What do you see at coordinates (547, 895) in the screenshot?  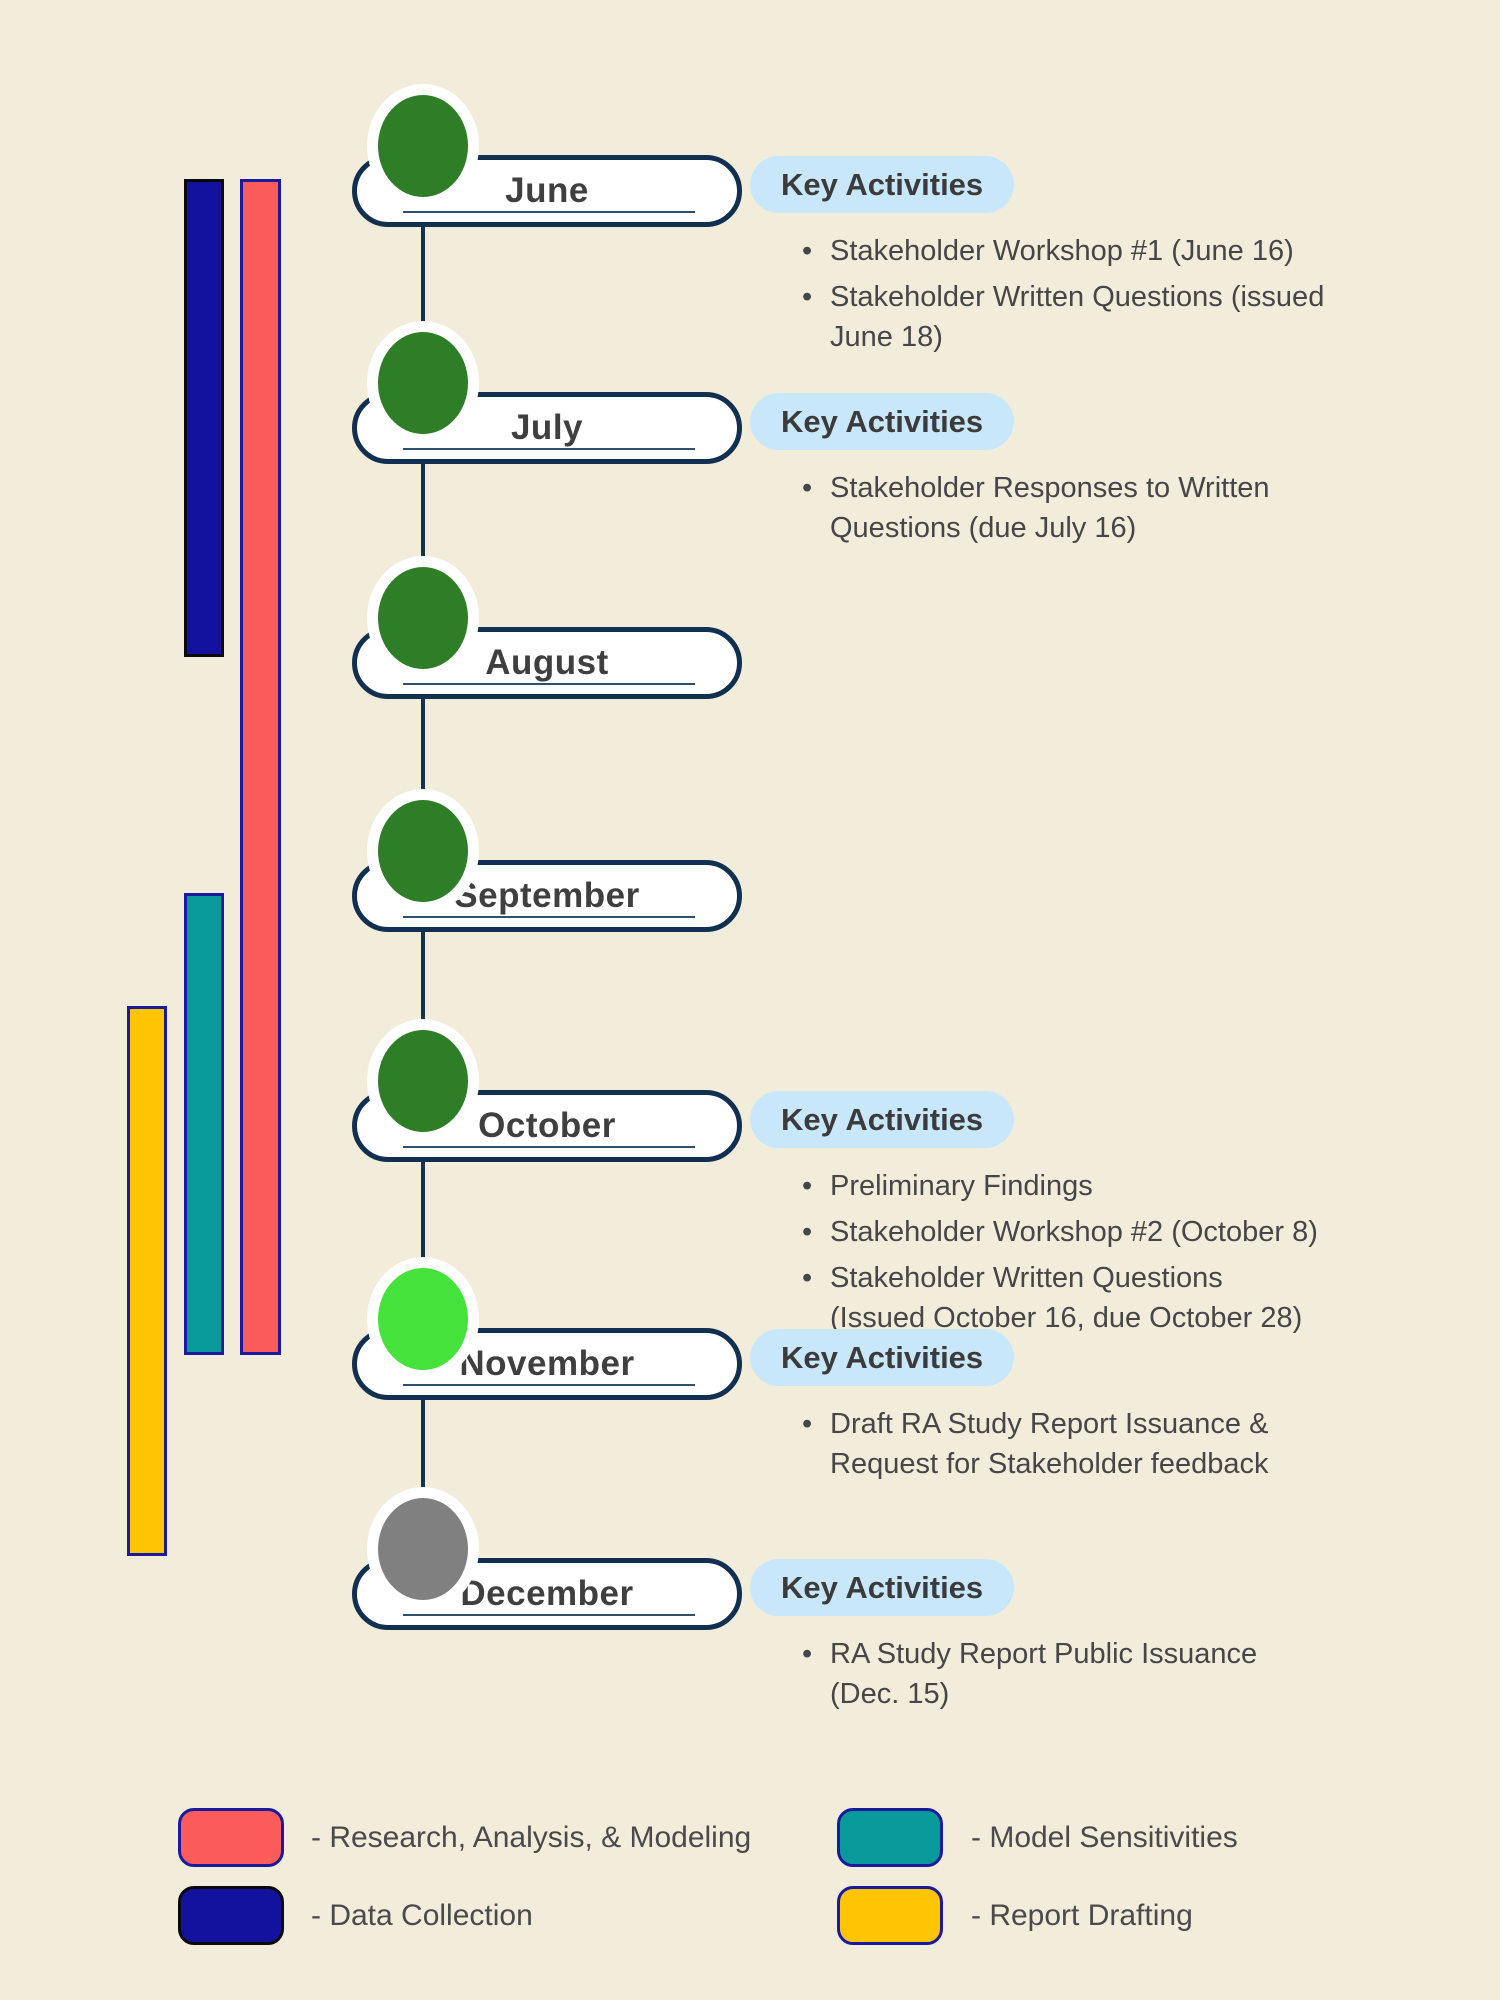 I see `month-label: September` at bounding box center [547, 895].